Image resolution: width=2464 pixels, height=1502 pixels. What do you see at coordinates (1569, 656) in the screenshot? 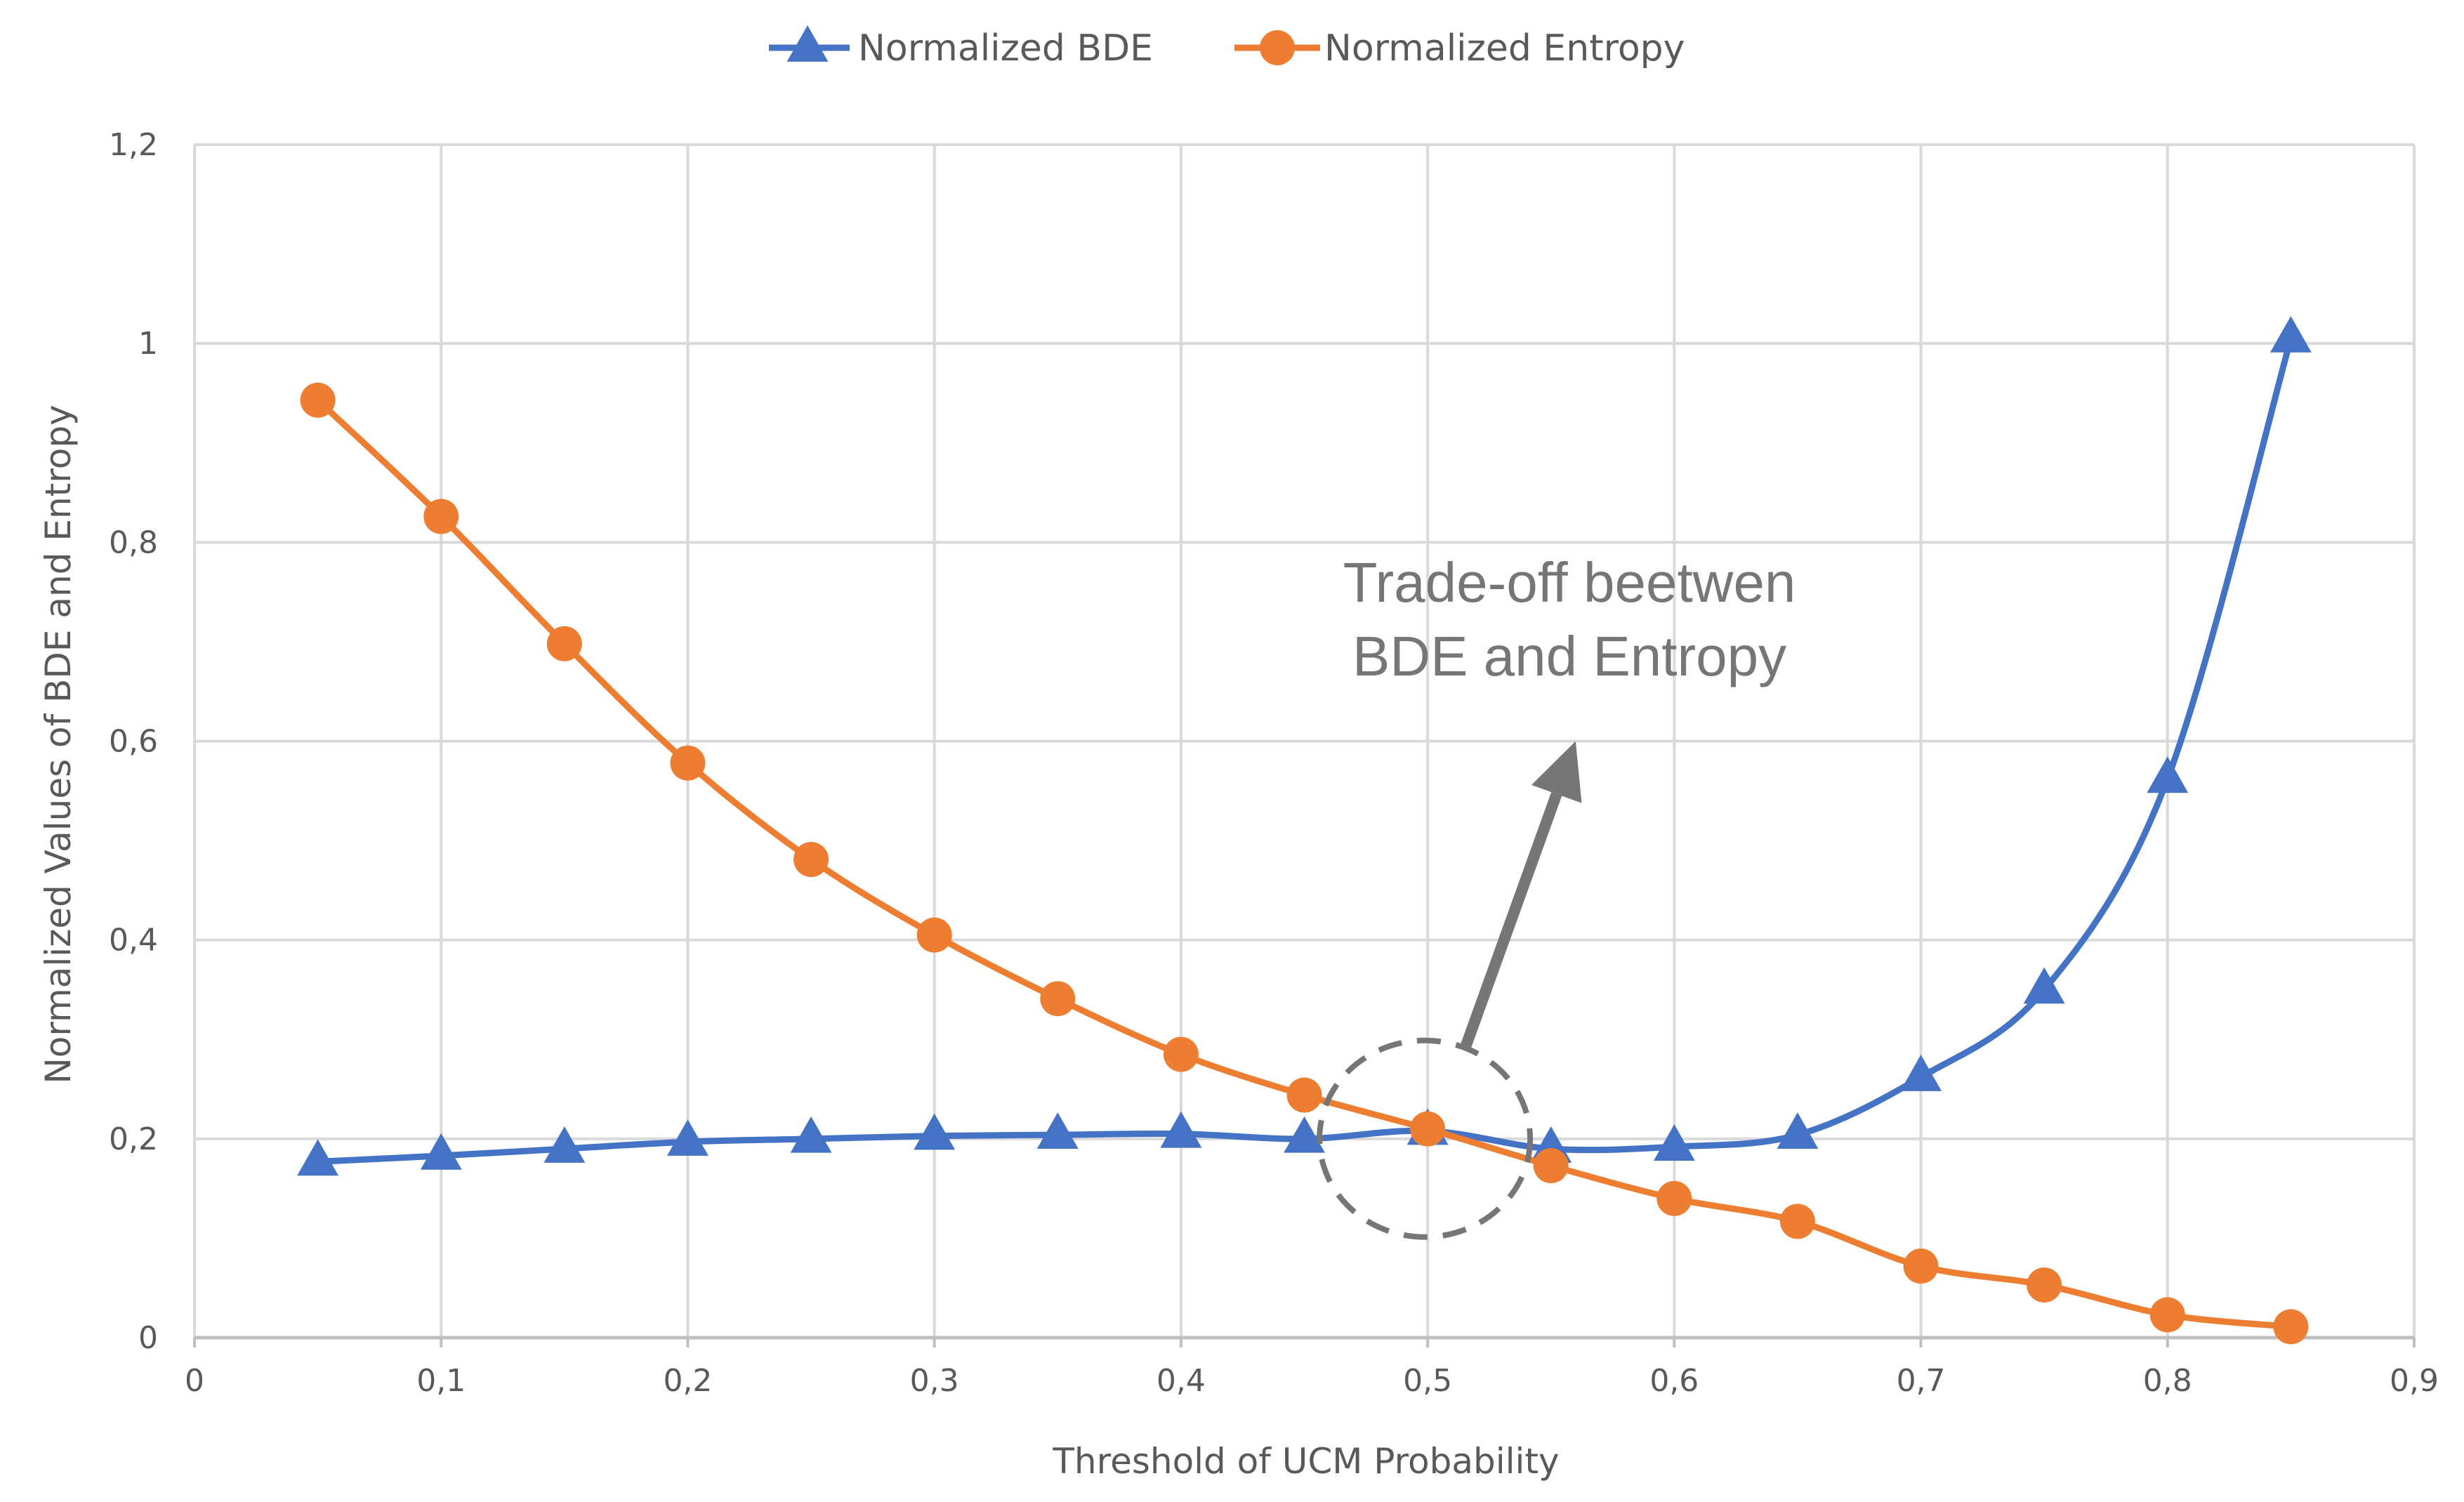
I see `annotation-text-line: BDE and Entropy` at bounding box center [1569, 656].